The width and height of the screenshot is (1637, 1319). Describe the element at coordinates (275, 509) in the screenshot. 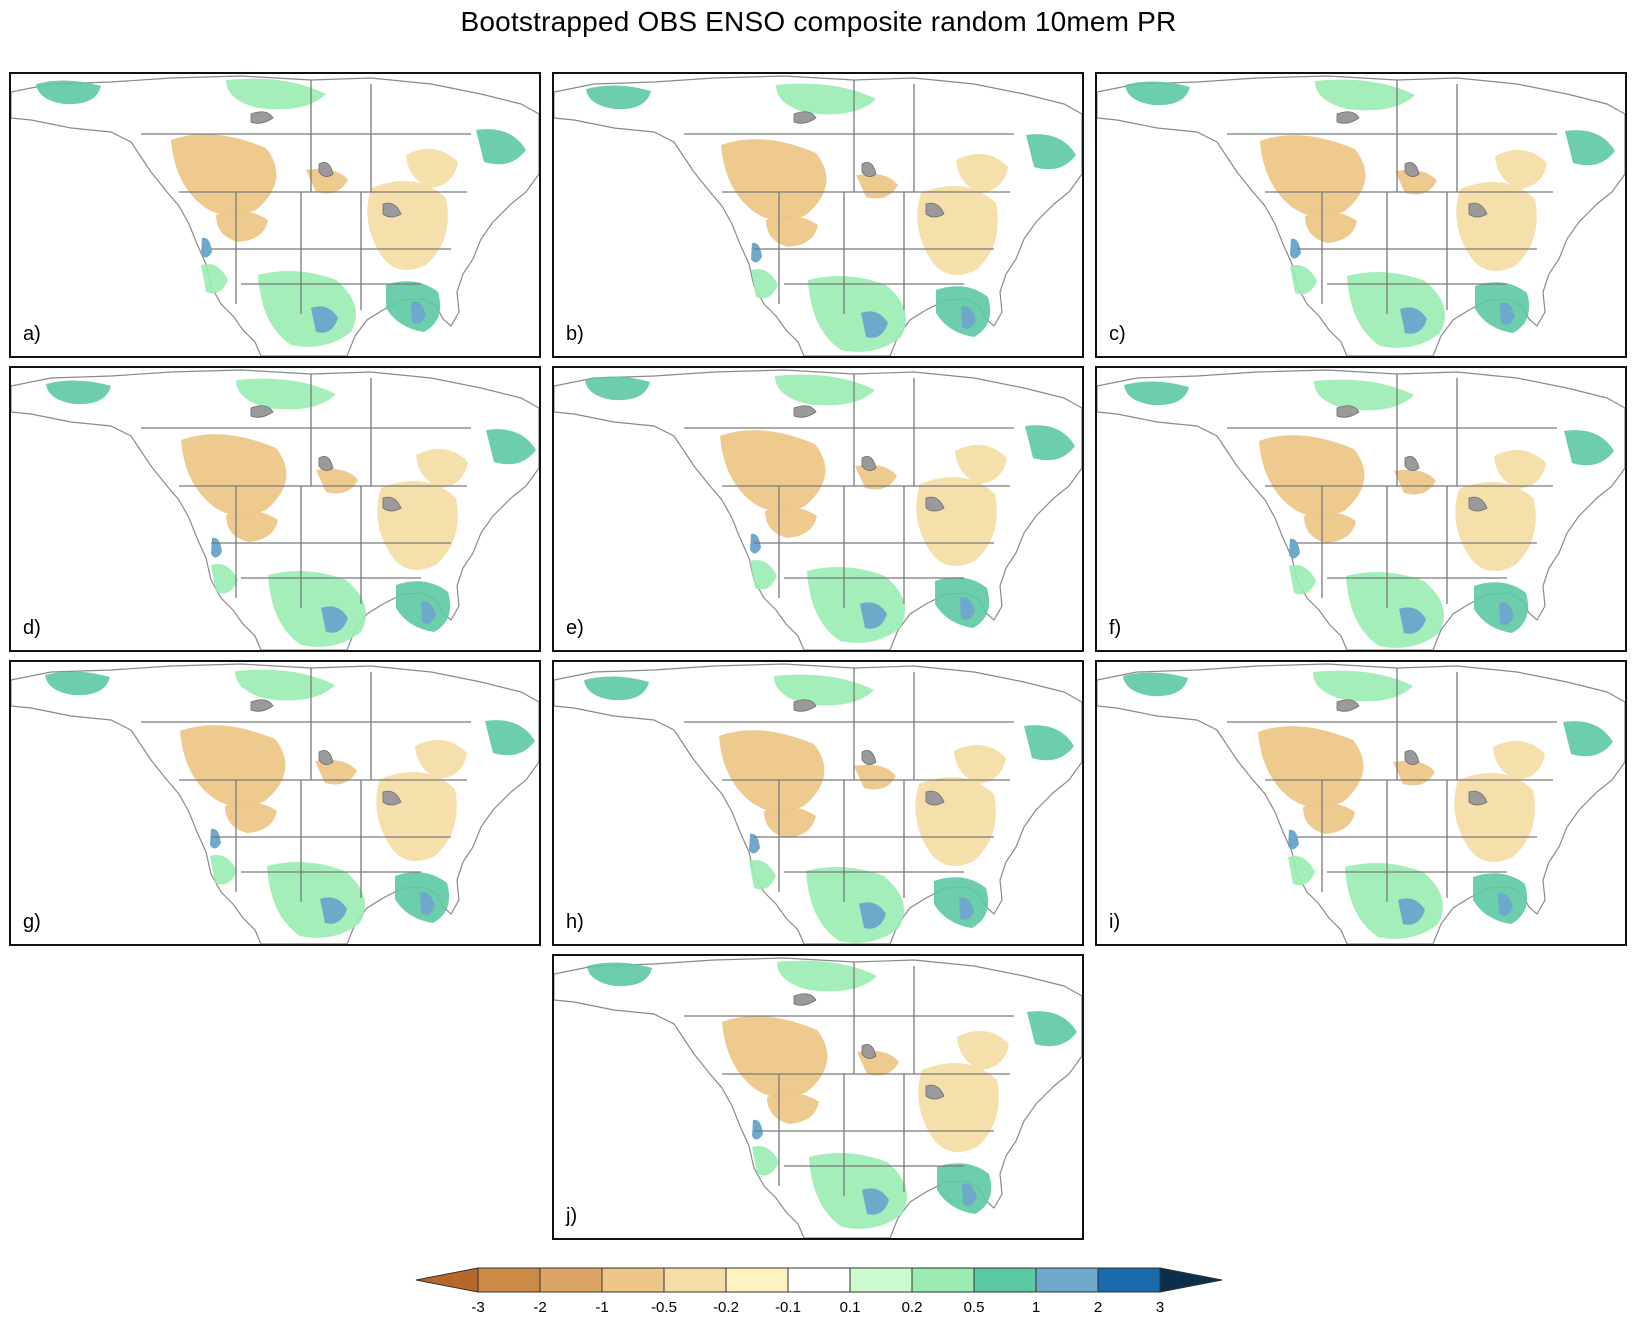

I see `map-panel-d: d)` at that location.